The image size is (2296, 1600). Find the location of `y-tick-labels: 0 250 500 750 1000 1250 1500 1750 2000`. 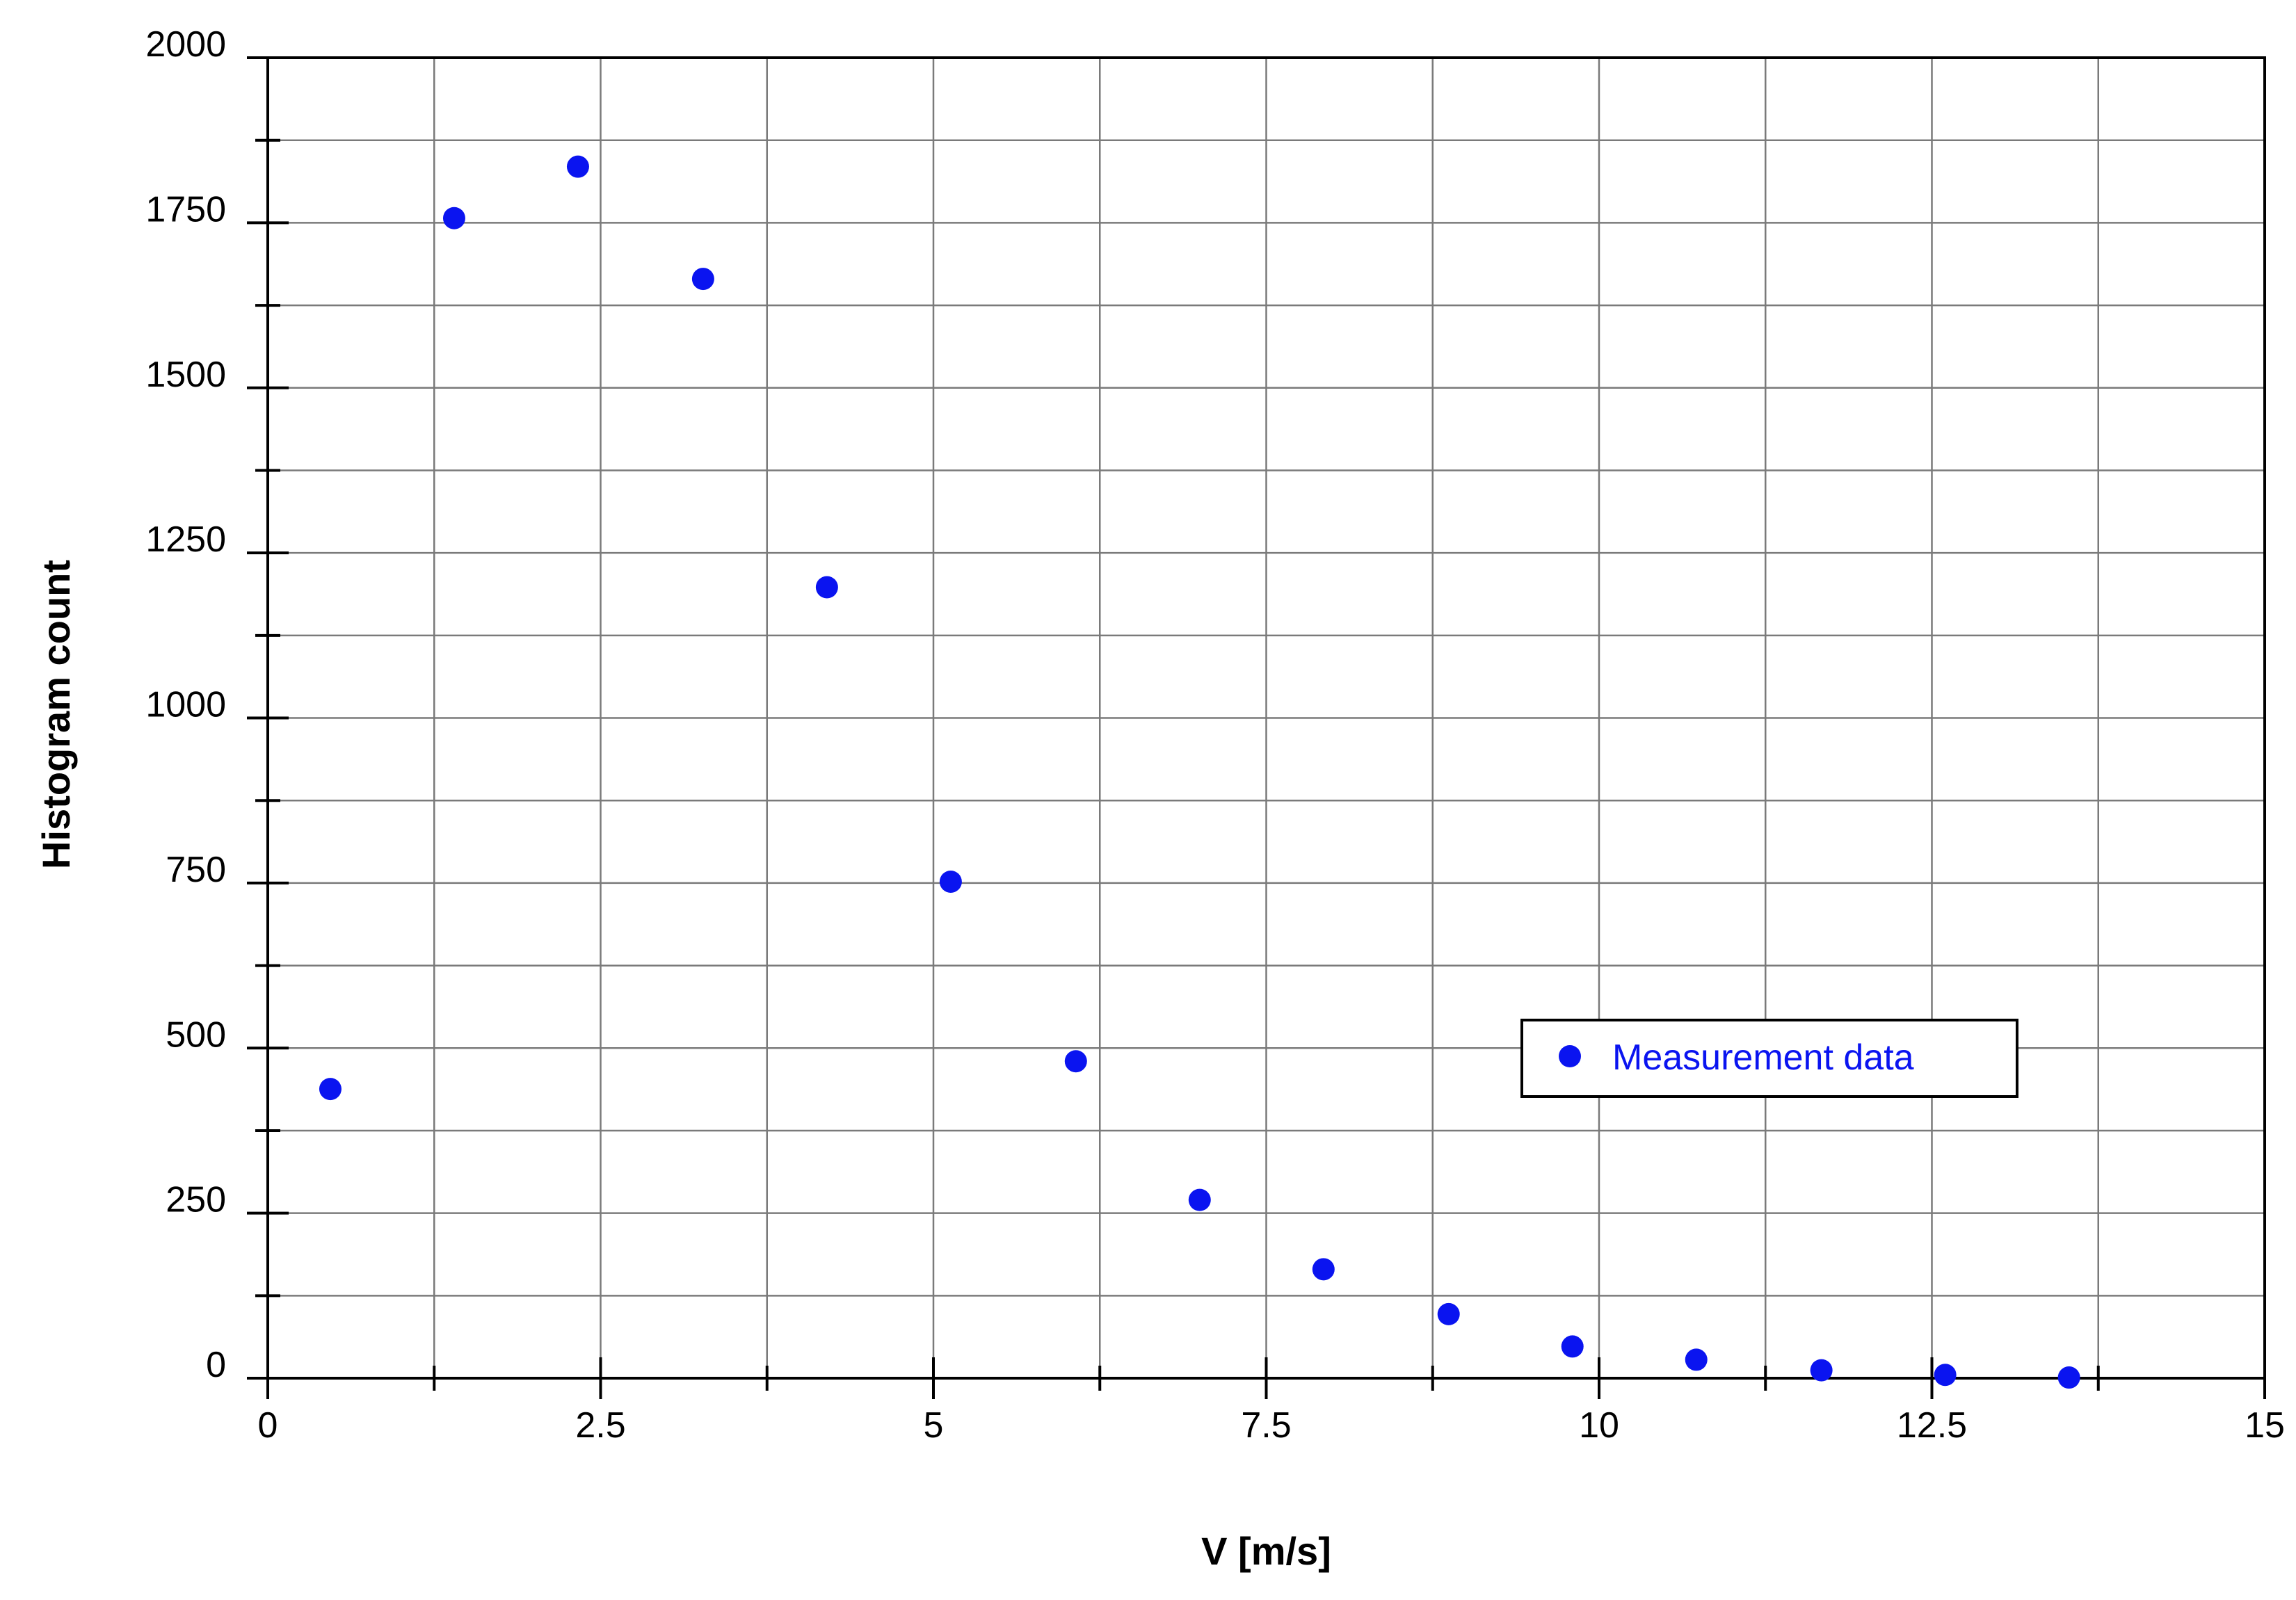

y-tick-labels: 0 250 500 750 1000 1250 1500 1750 2000 is located at coordinates (185, 705).